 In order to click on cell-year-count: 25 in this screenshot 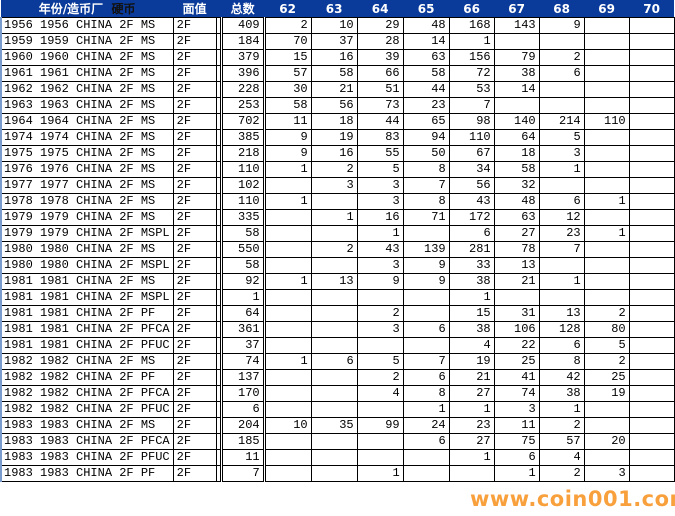, I will do `click(516, 361)`.